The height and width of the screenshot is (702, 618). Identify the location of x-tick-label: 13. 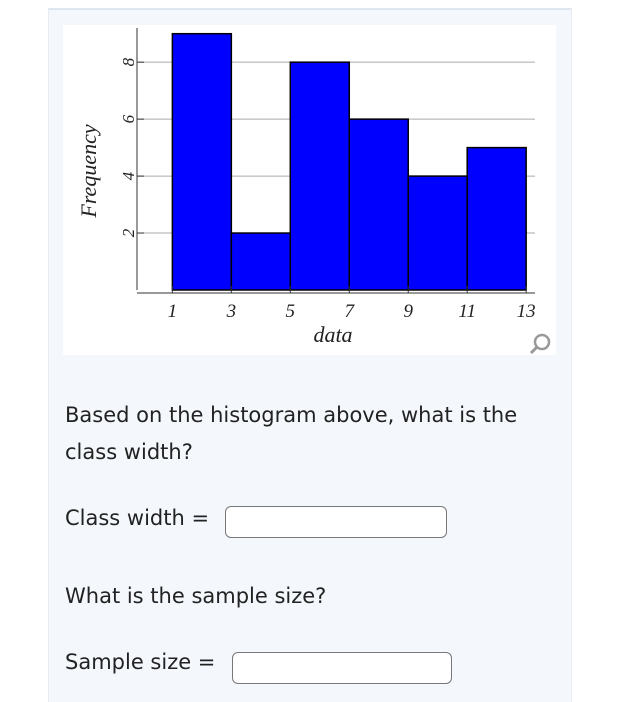
(526, 311).